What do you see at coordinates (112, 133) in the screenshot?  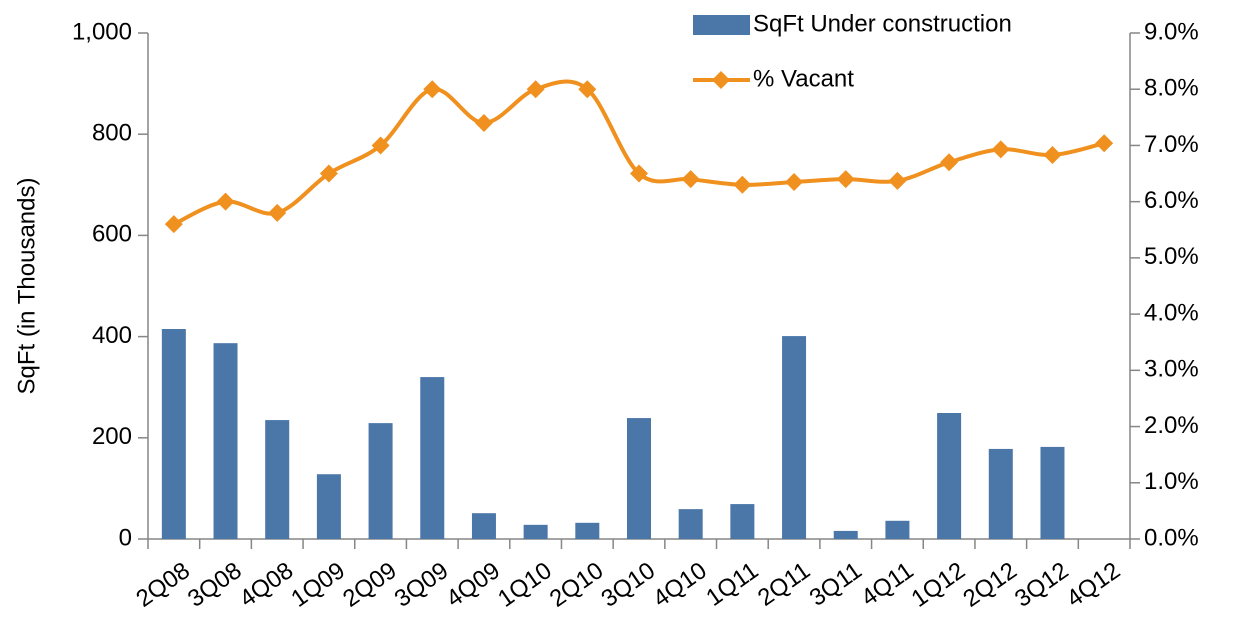 I see `y-tick-label: 800` at bounding box center [112, 133].